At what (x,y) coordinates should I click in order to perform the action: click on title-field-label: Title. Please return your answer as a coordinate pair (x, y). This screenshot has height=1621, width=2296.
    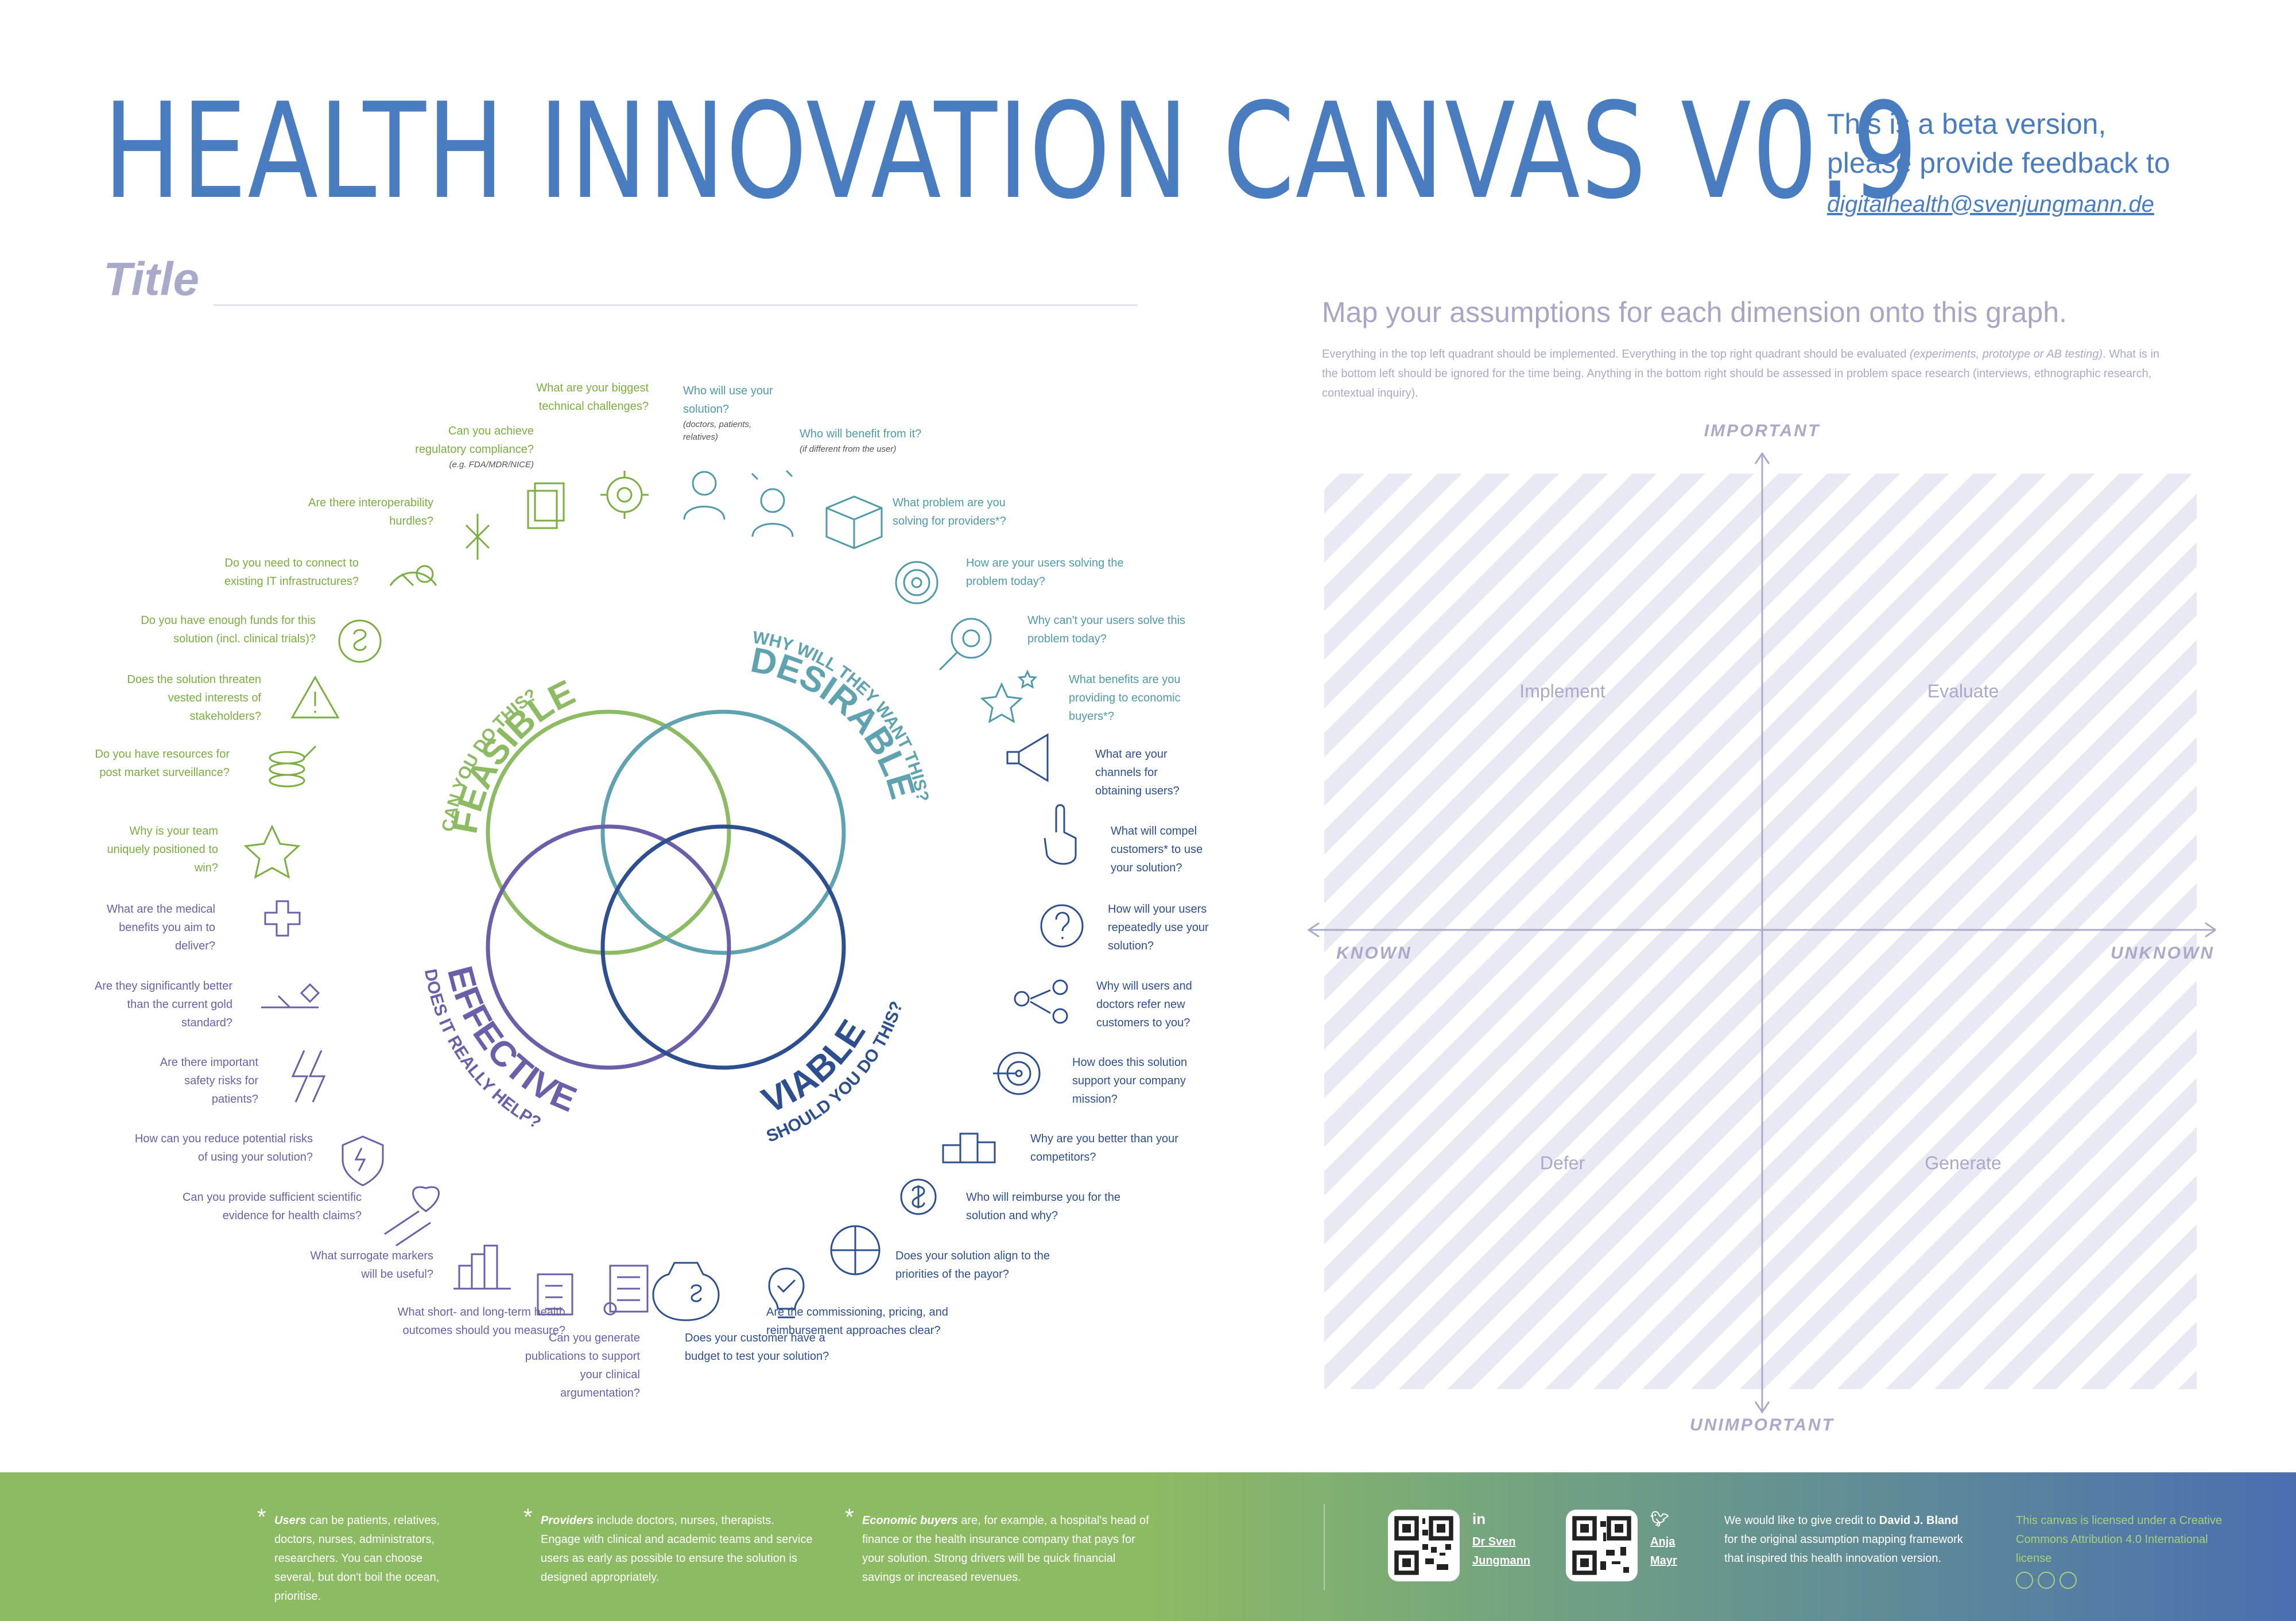
    Looking at the image, I should click on (151, 279).